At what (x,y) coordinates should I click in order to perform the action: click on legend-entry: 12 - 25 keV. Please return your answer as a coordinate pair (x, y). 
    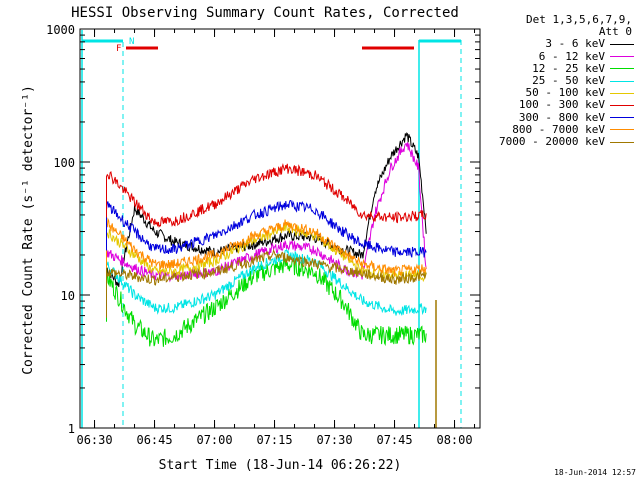
    Looking at the image, I should click on (559, 68).